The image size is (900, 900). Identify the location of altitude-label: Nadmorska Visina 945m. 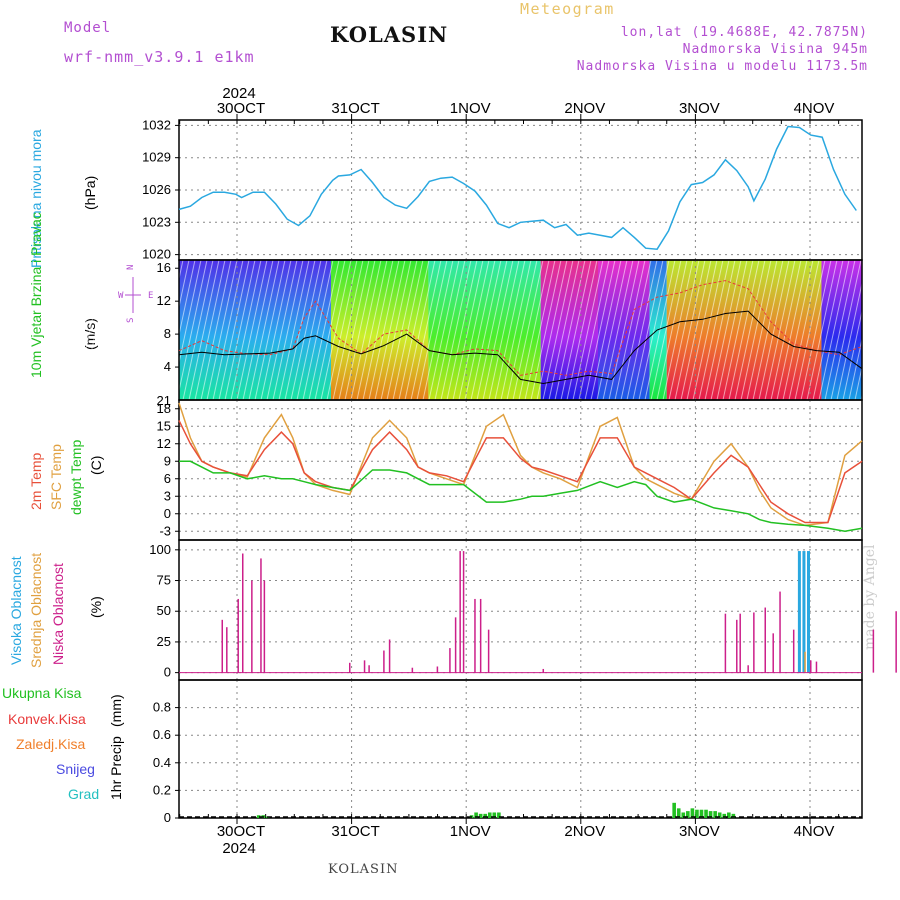
(775, 49).